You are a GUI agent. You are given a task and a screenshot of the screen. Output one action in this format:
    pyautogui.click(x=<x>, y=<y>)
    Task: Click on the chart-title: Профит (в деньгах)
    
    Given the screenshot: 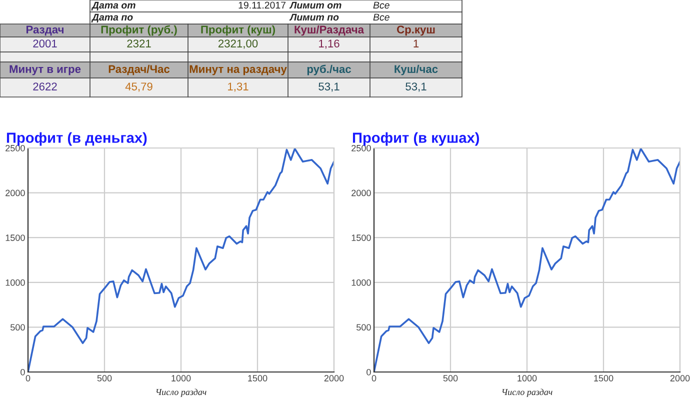 What is the action you would take?
    pyautogui.click(x=76, y=139)
    